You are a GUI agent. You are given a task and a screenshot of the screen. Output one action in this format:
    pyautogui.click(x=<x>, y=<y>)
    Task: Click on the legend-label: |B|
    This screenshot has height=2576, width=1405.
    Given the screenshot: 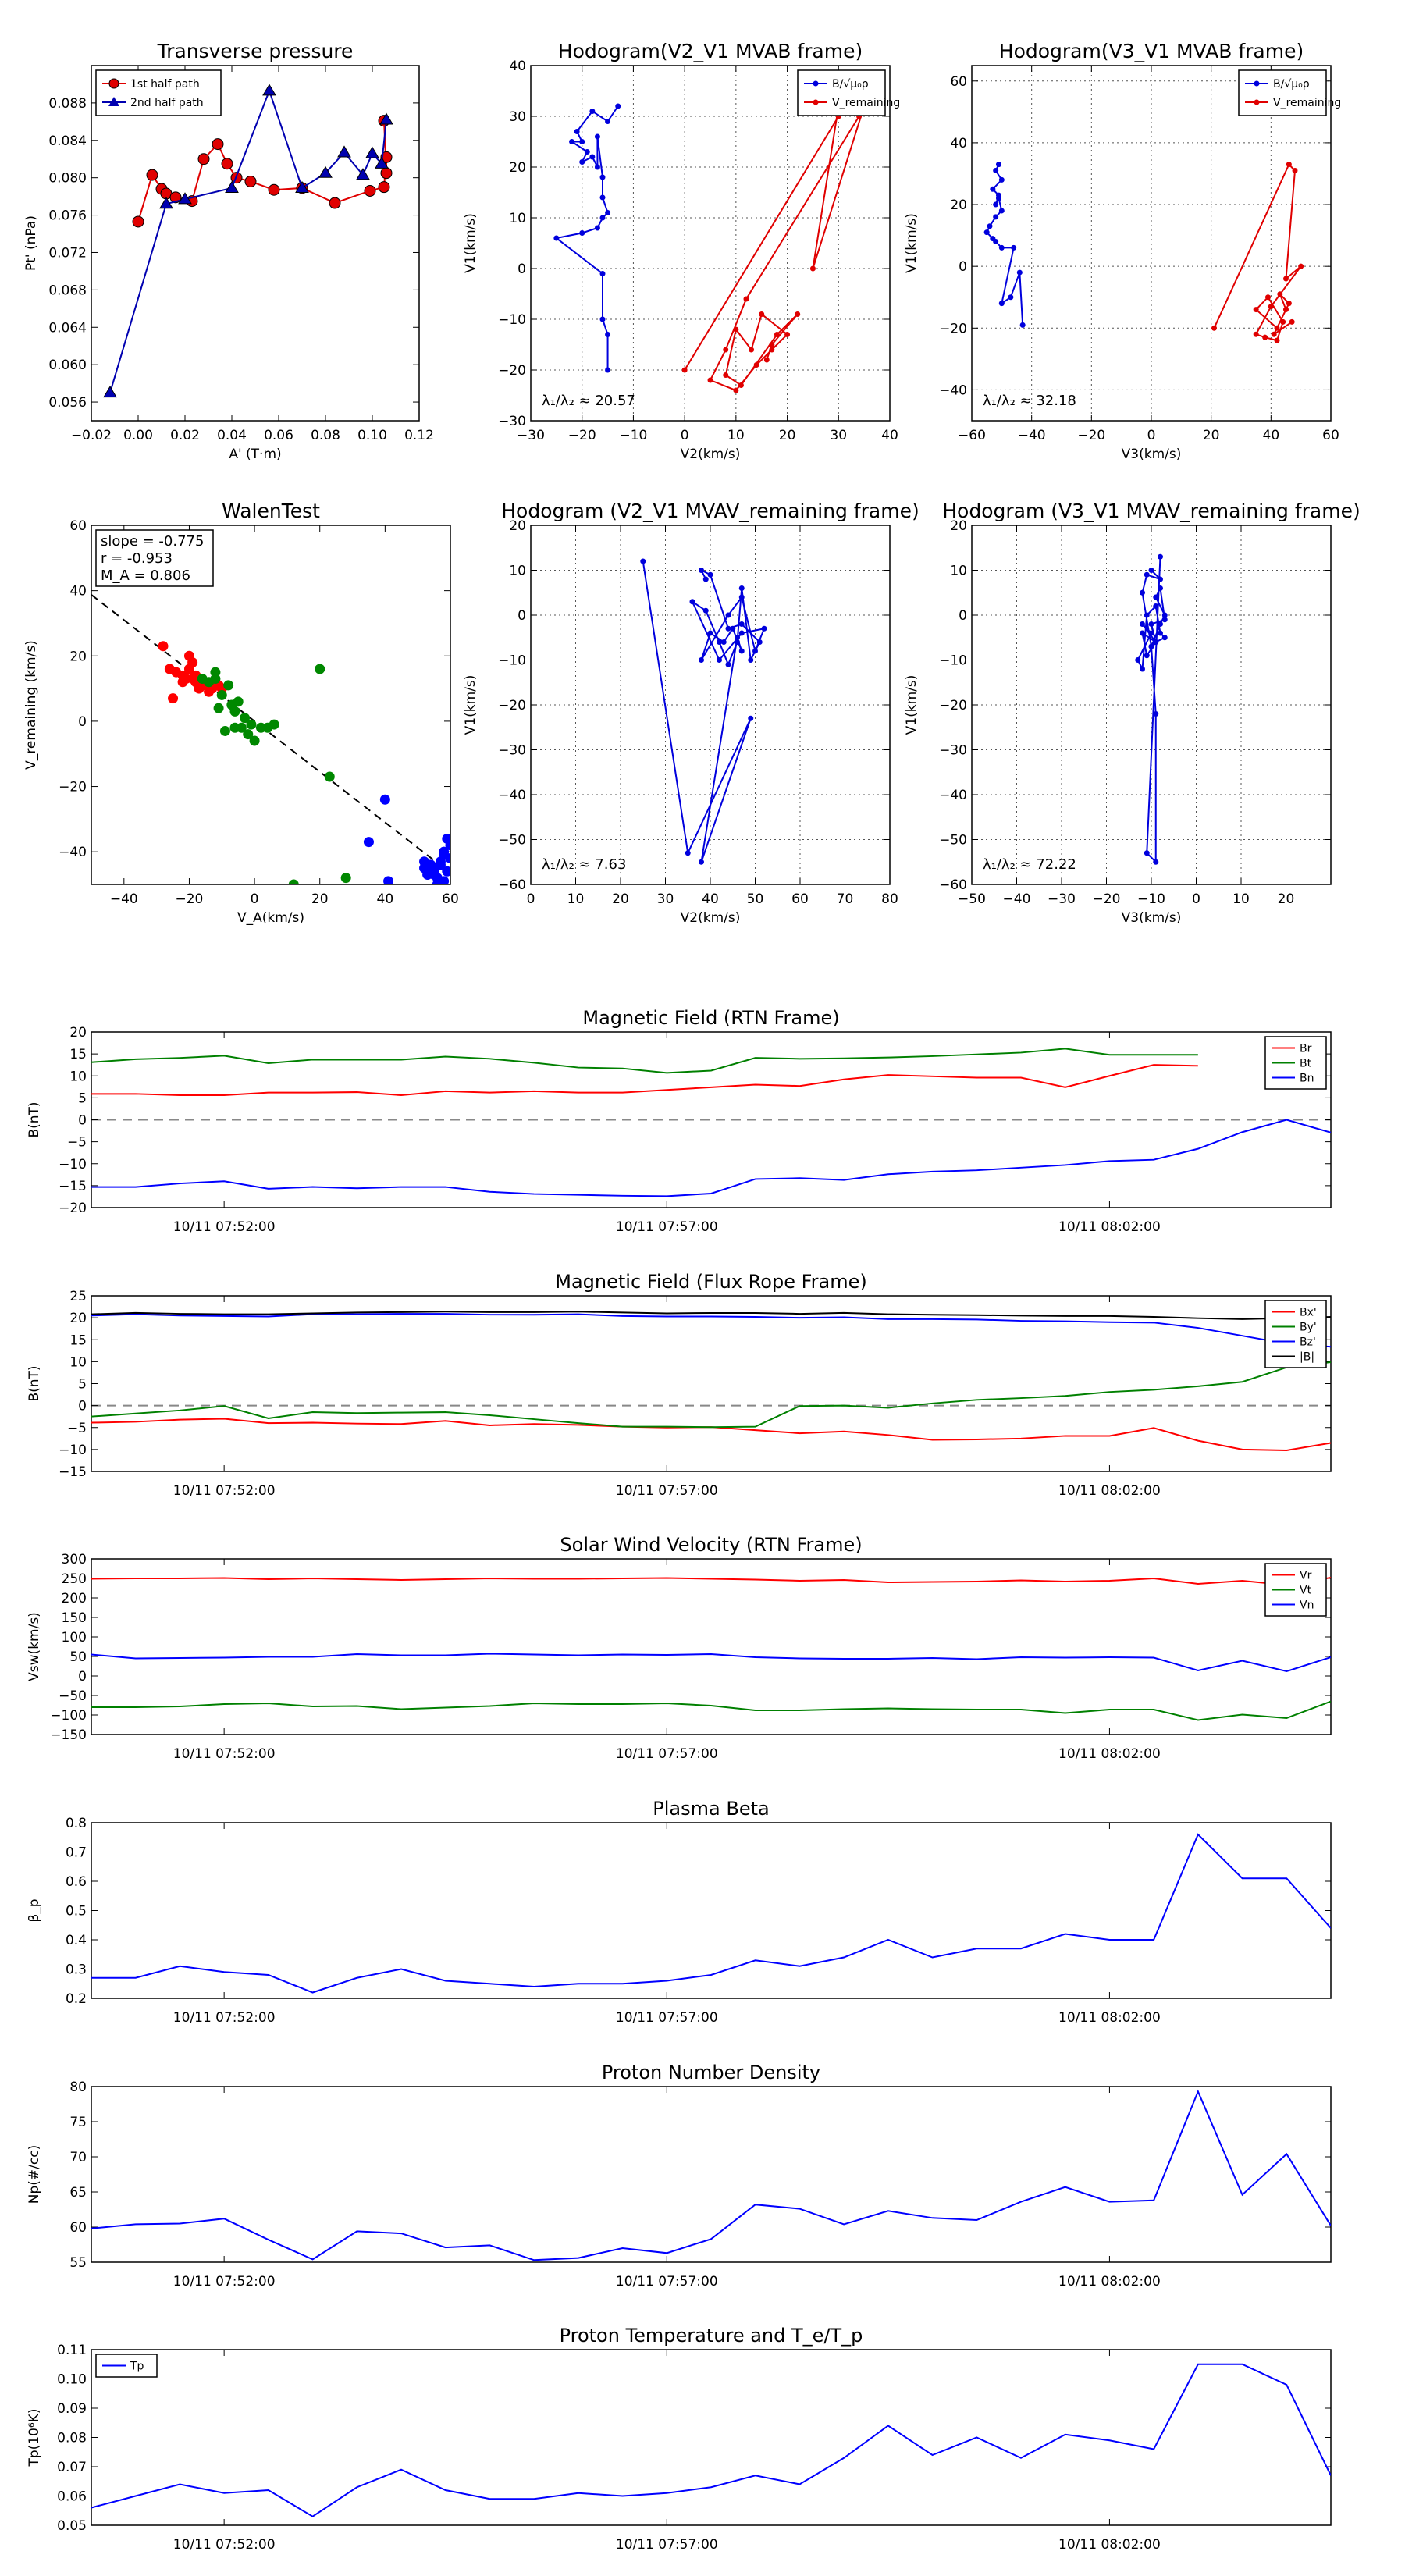 What is the action you would take?
    pyautogui.click(x=1307, y=1357)
    